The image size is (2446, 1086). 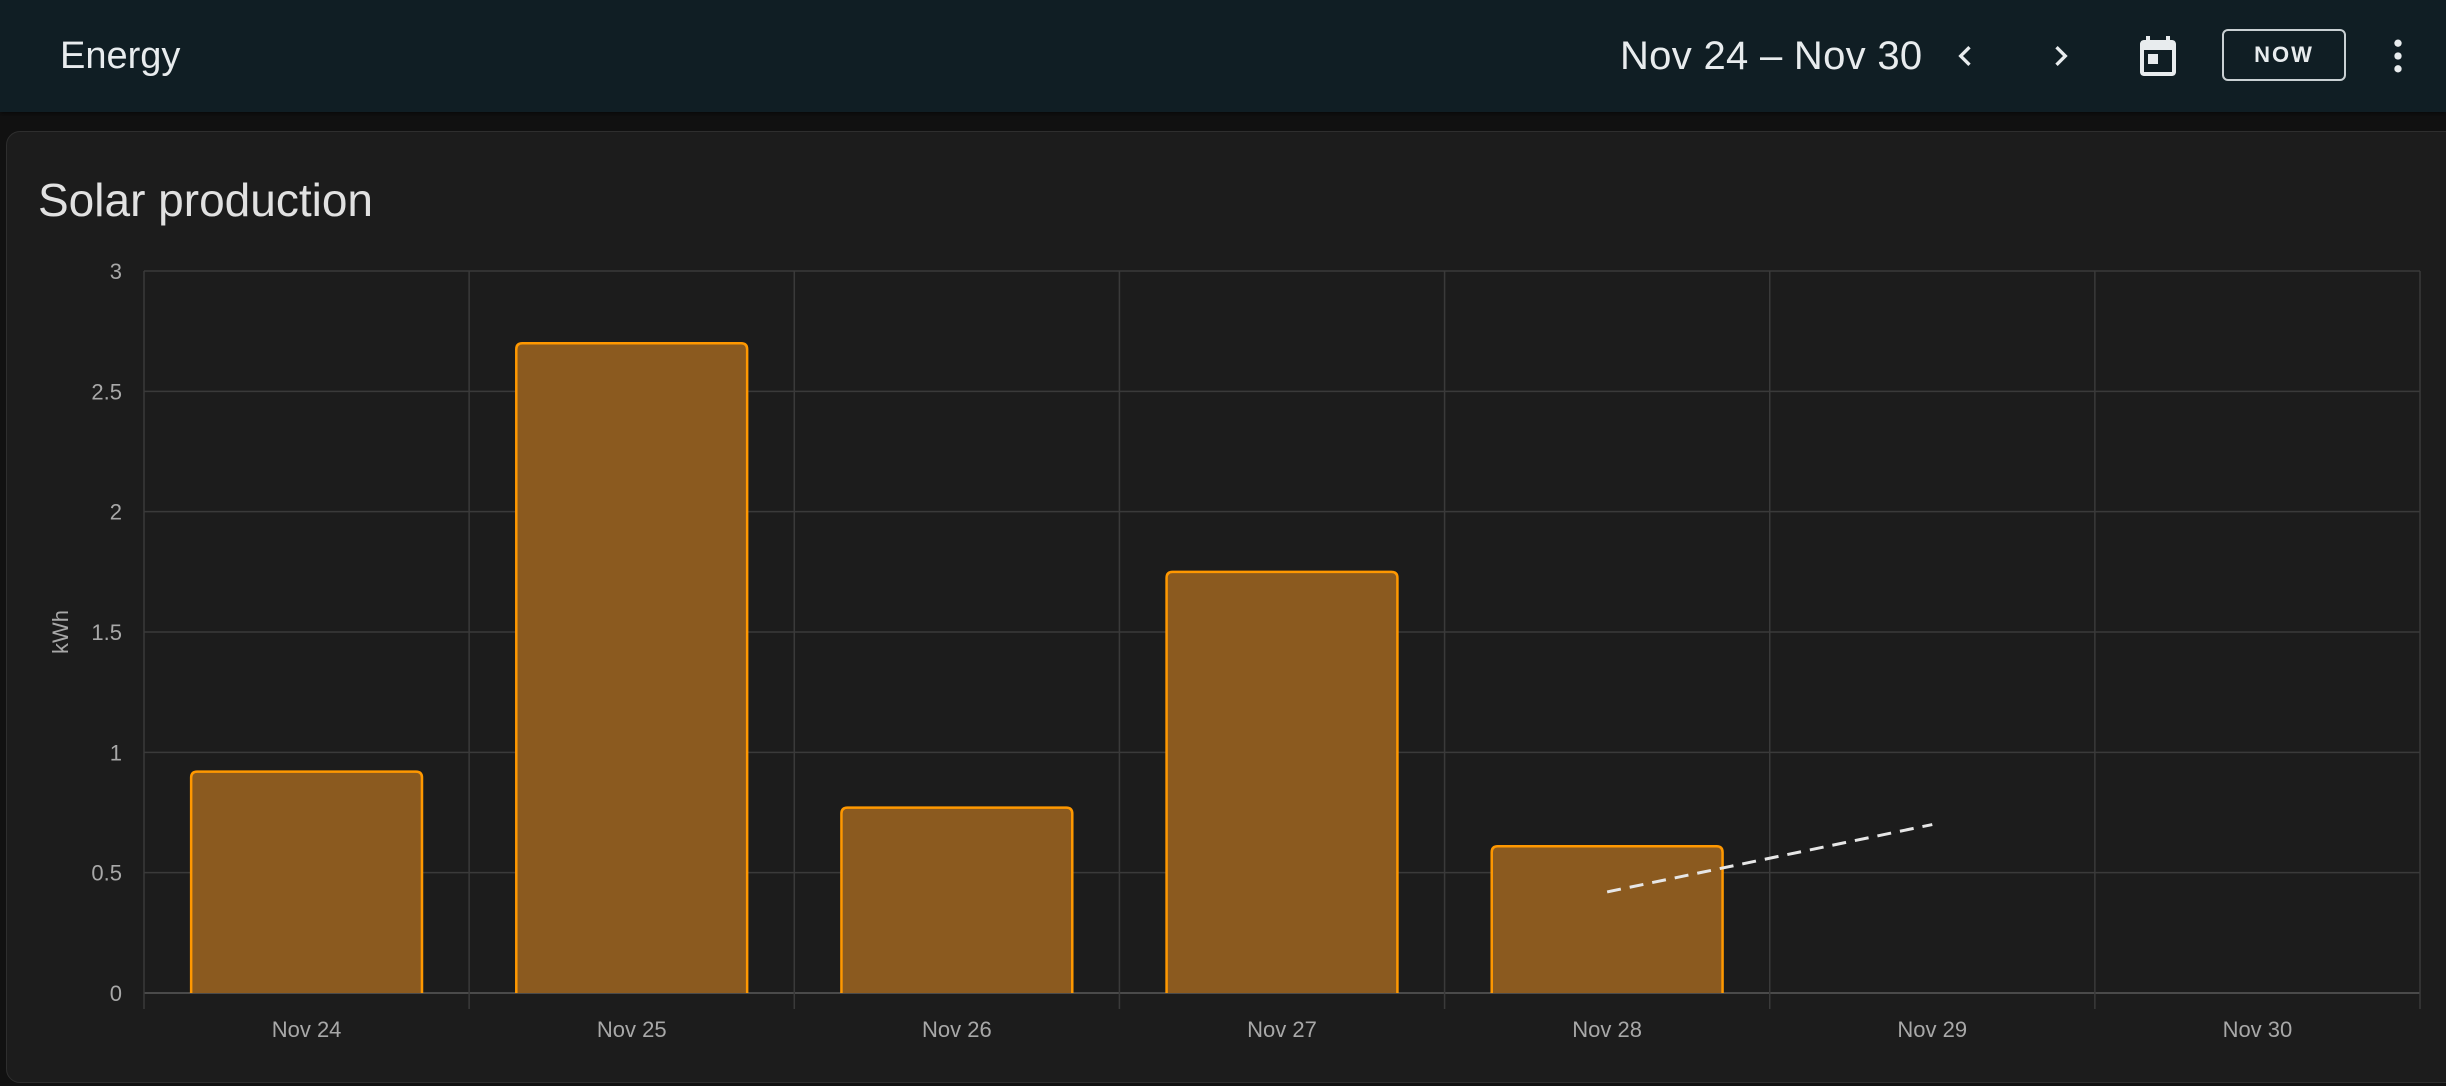 I want to click on forecast-line, so click(x=1769, y=858).